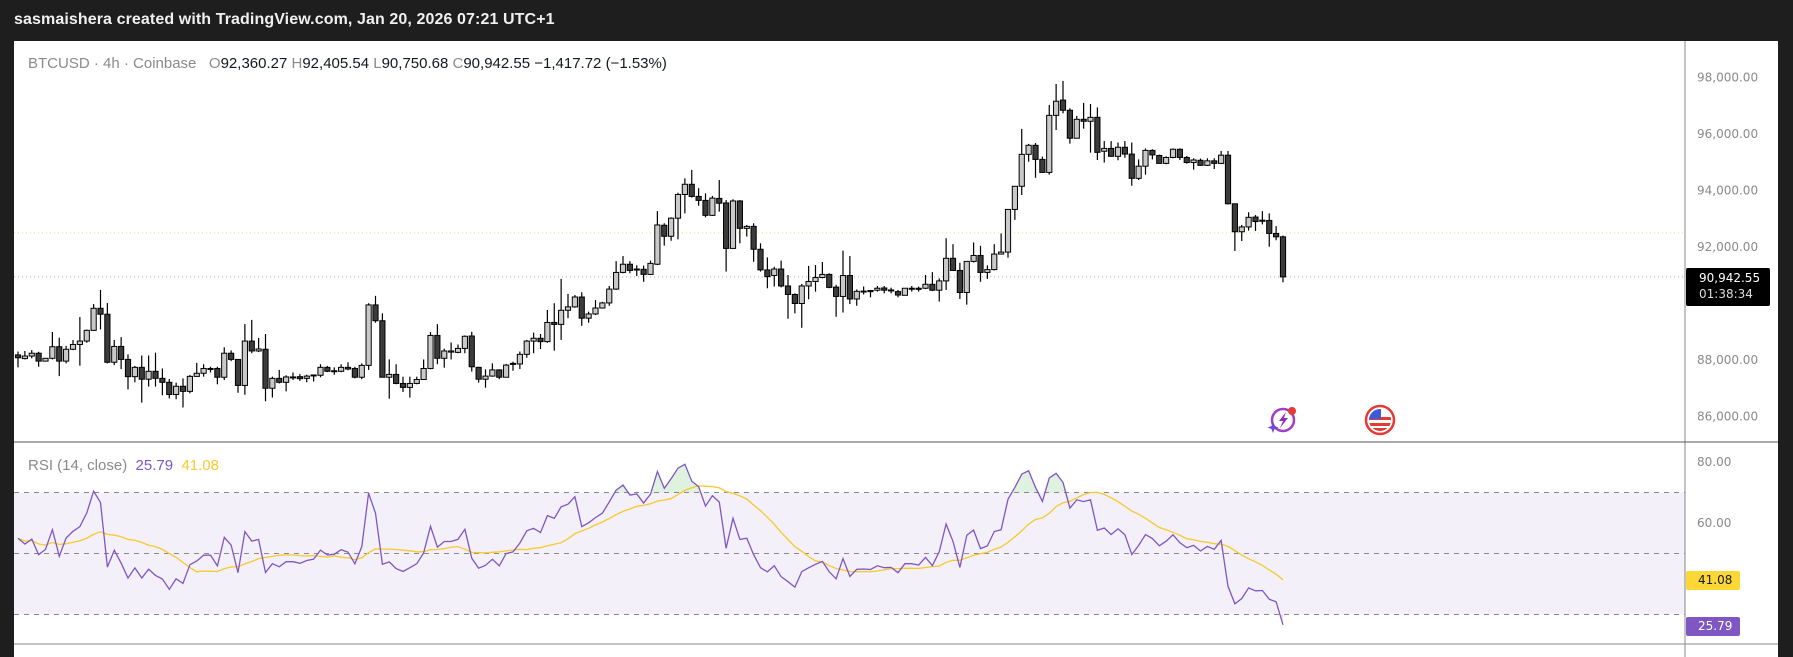  Describe the element at coordinates (600, 63) in the screenshot. I see `change-value: −1,417.72 (−1.53%)` at that location.